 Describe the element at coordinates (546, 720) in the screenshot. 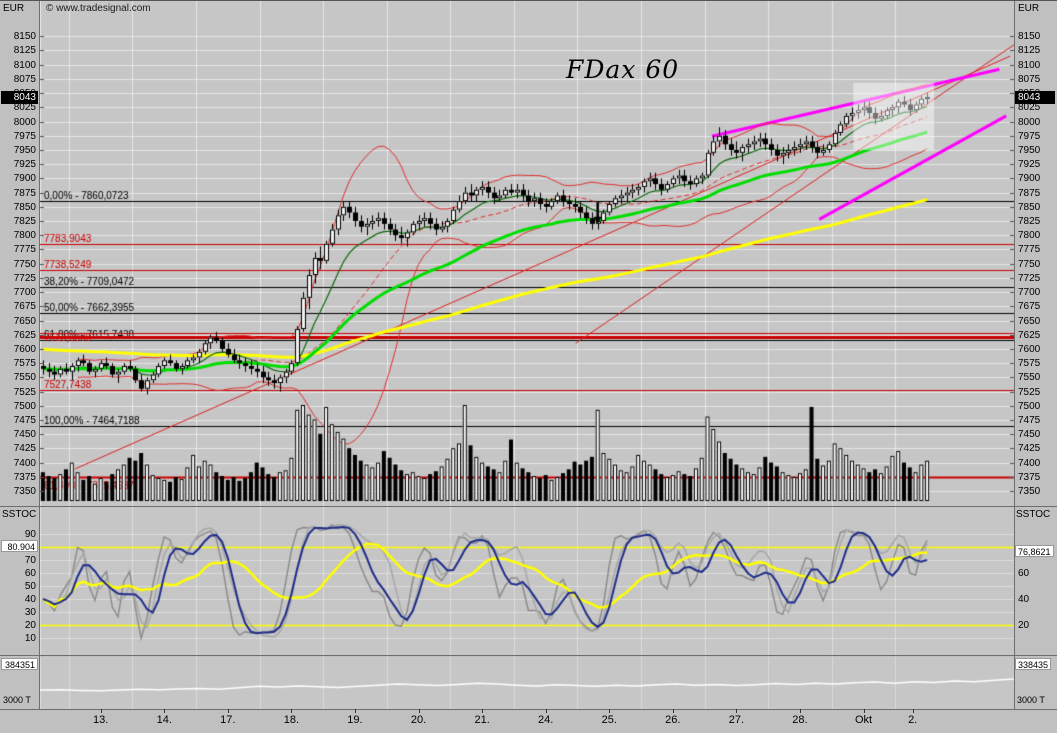

I see `date-label: 24.` at that location.